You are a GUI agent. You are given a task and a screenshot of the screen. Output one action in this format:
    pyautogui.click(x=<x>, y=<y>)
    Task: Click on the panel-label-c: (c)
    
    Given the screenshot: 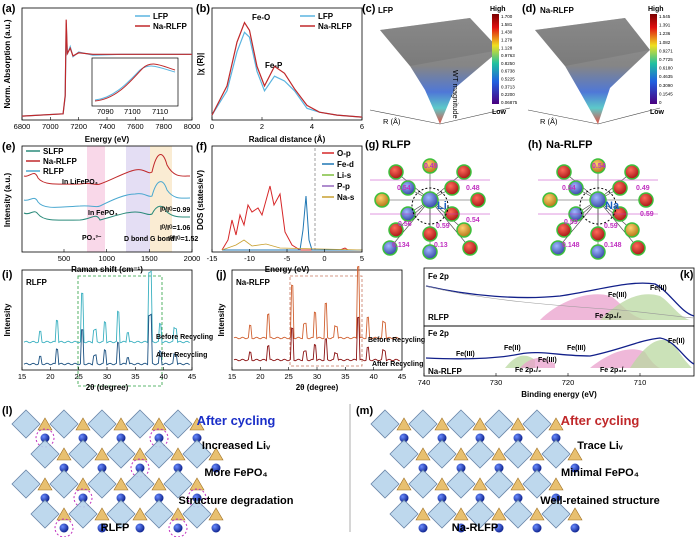 What is the action you would take?
    pyautogui.click(x=369, y=9)
    